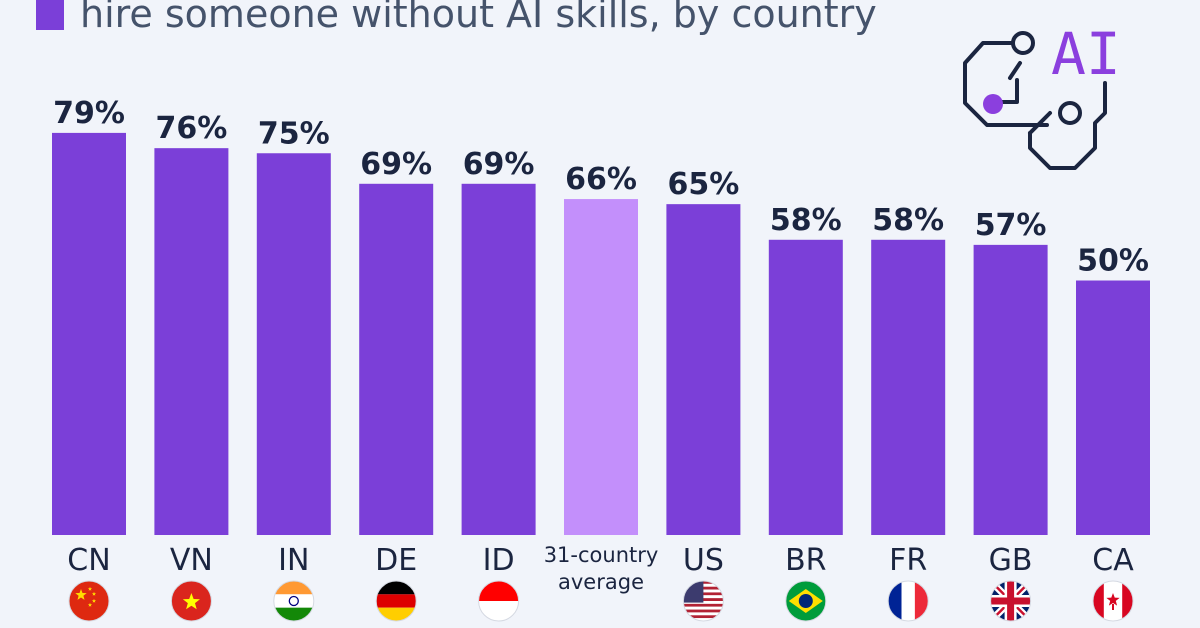 The image size is (1200, 628). I want to click on canada-flag-icon, so click(1113, 601).